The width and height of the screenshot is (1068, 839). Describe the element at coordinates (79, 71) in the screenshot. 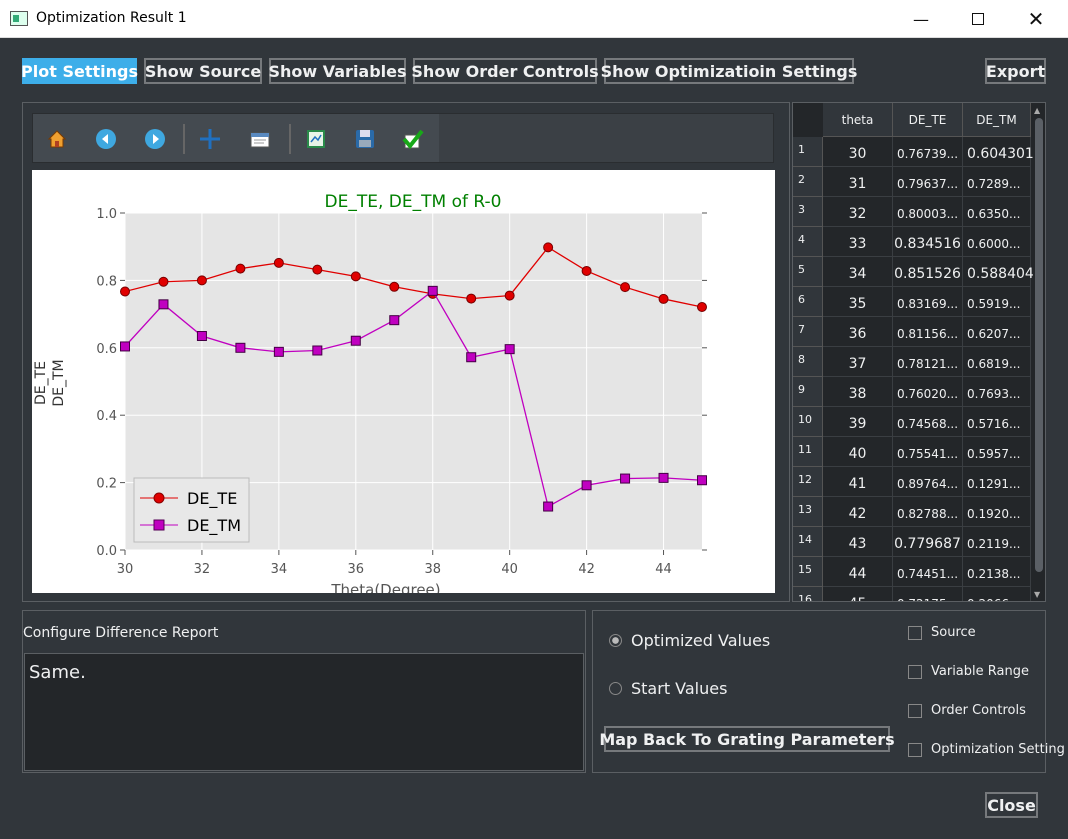

I see `plot-settings-button: Plot Settings` at that location.